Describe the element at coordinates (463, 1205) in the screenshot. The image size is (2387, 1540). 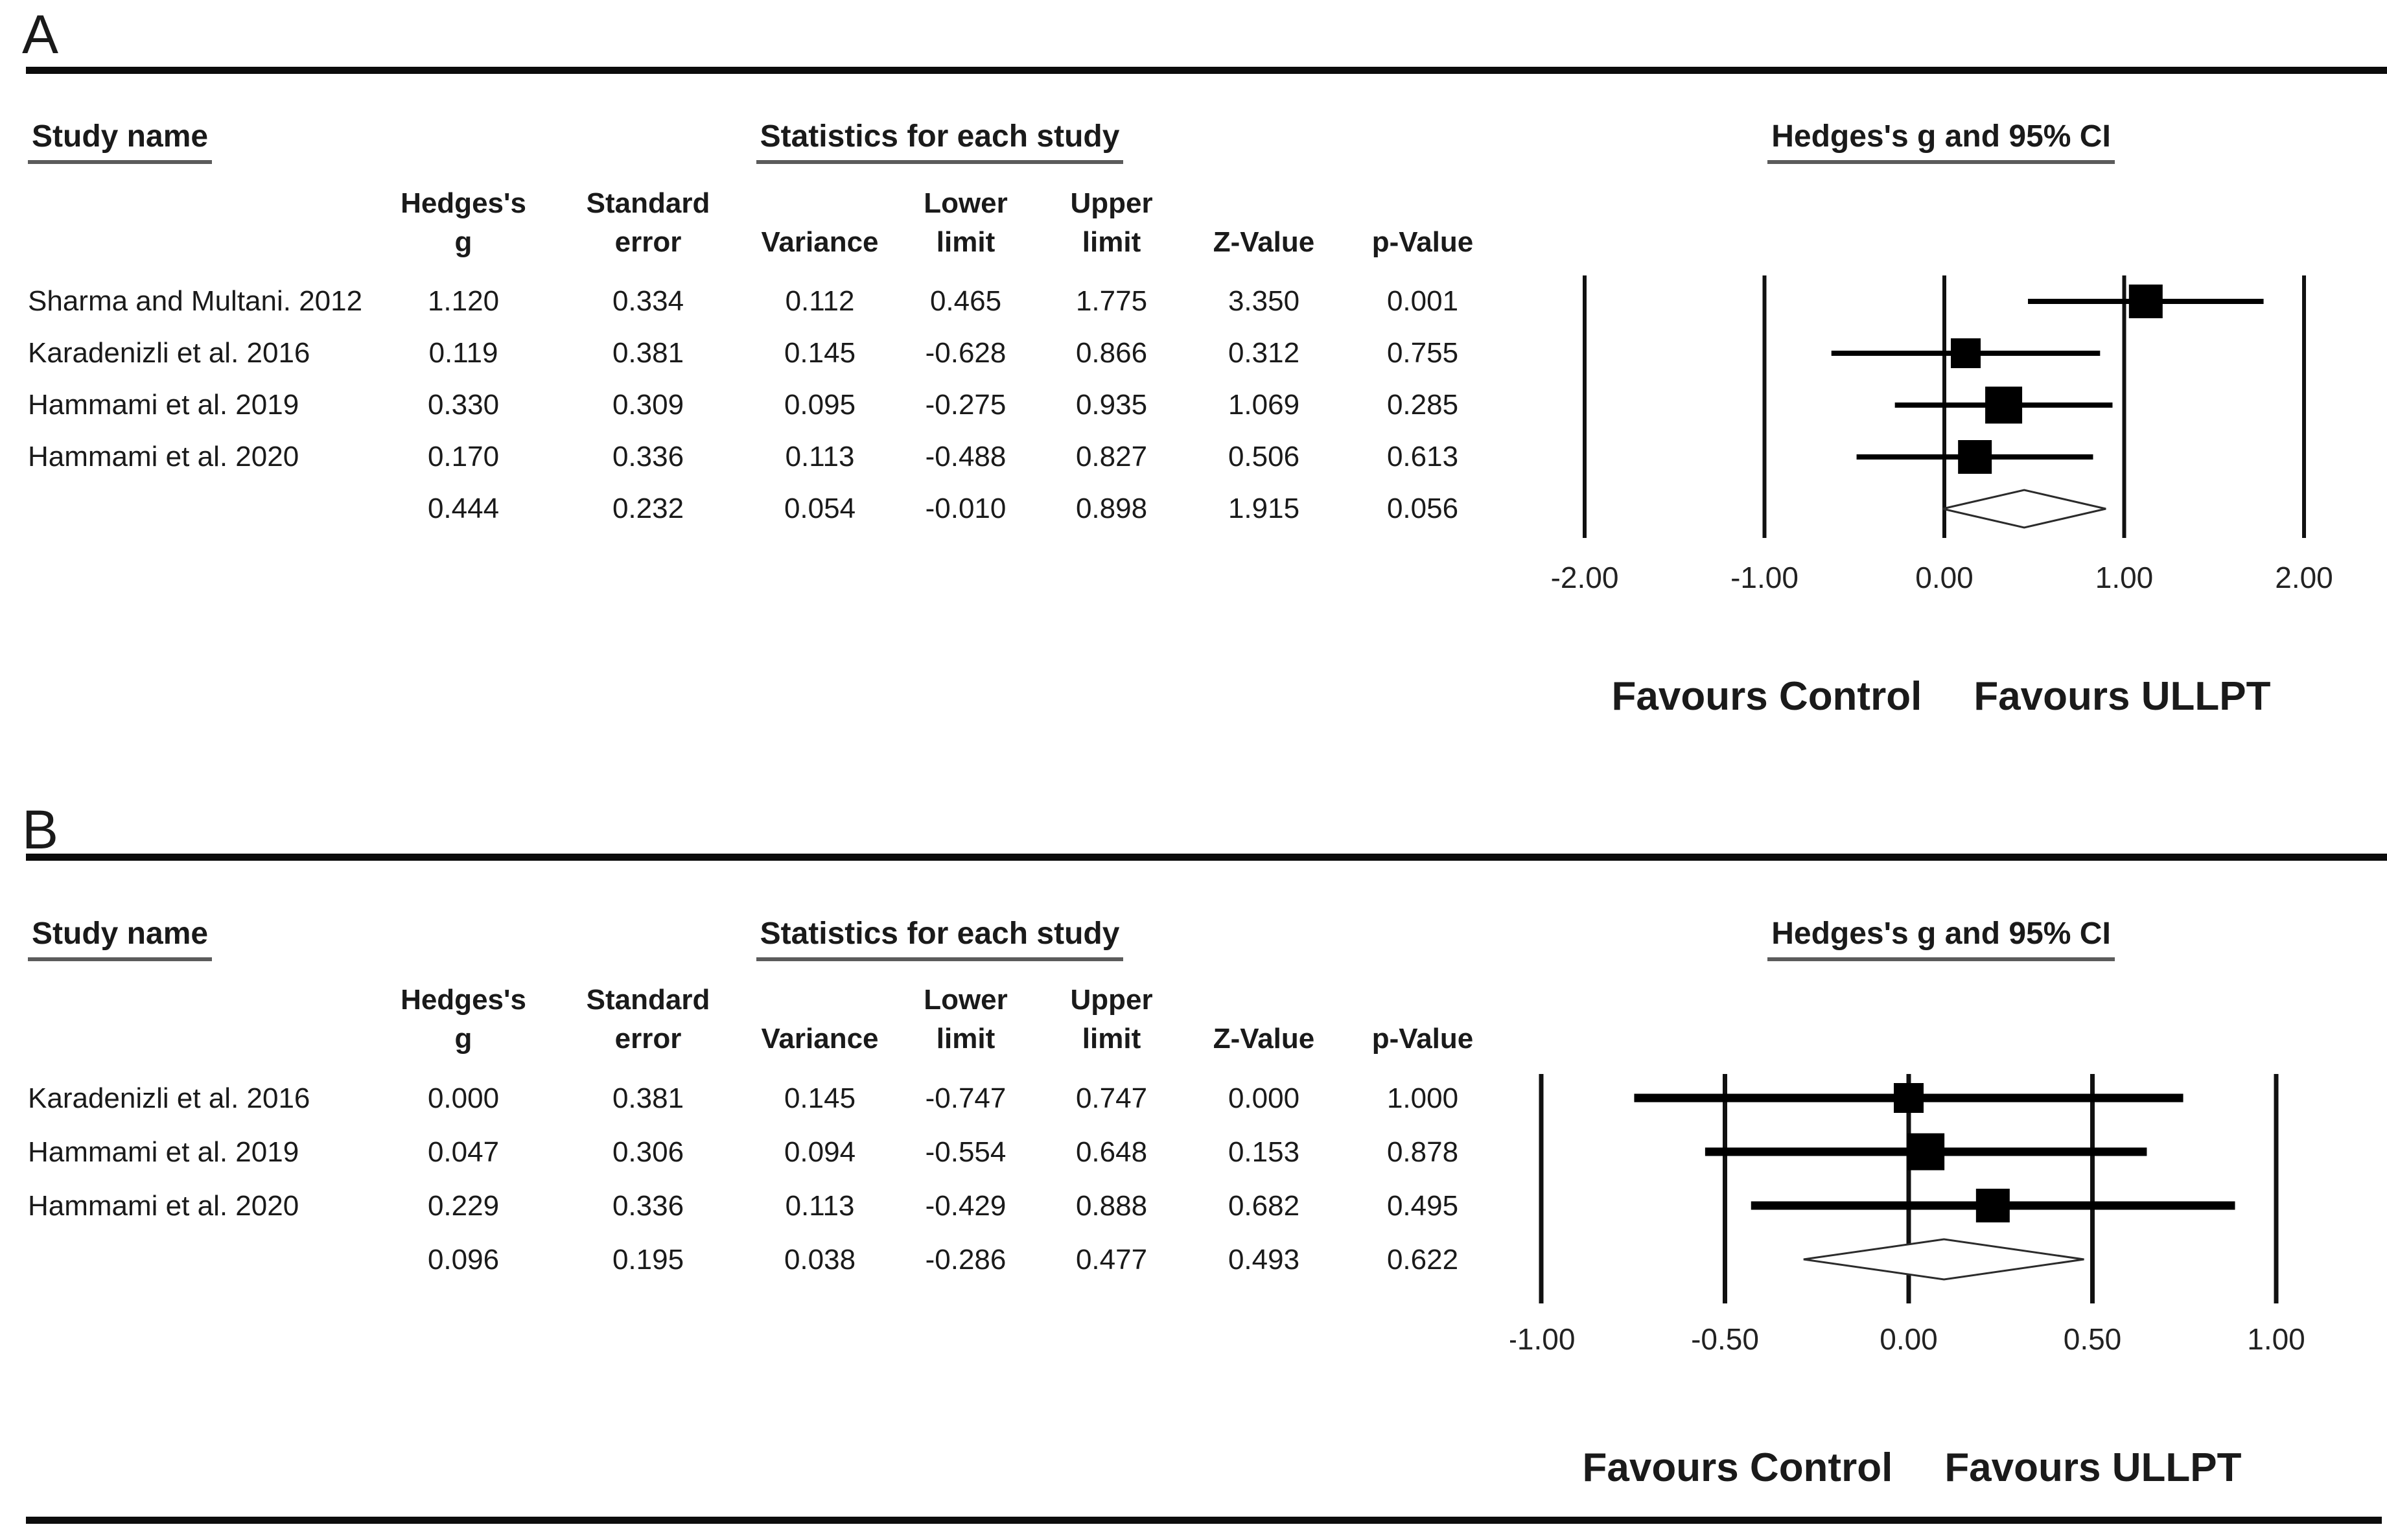
I see `cell-g: 0.229` at that location.